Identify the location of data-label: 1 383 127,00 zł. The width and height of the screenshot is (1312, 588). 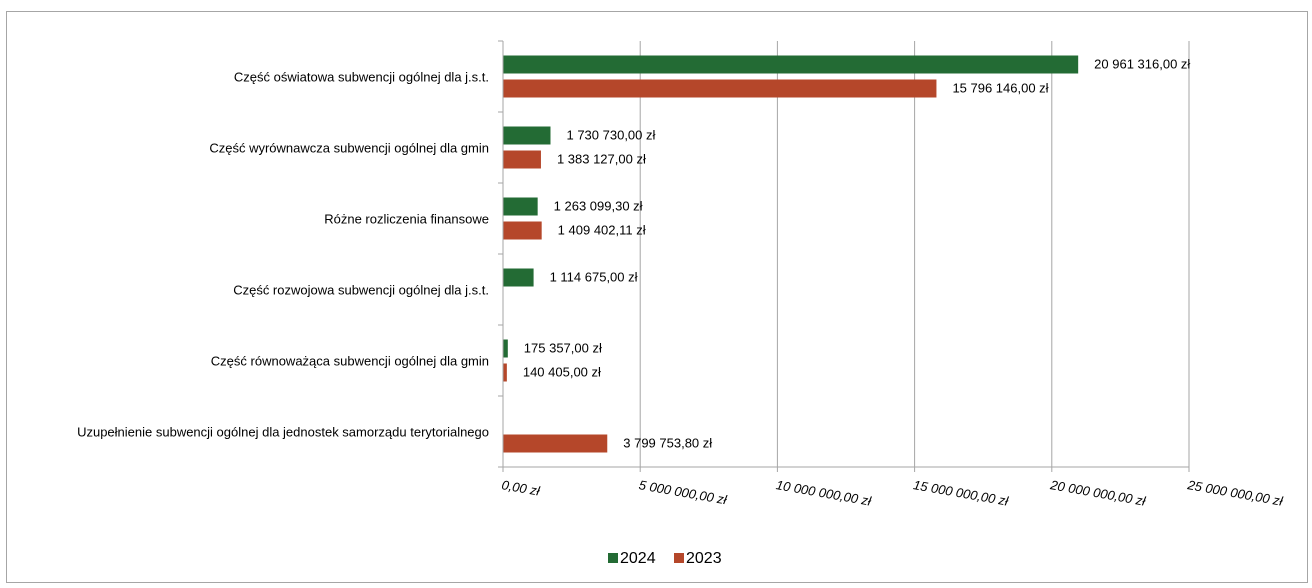
(601, 159).